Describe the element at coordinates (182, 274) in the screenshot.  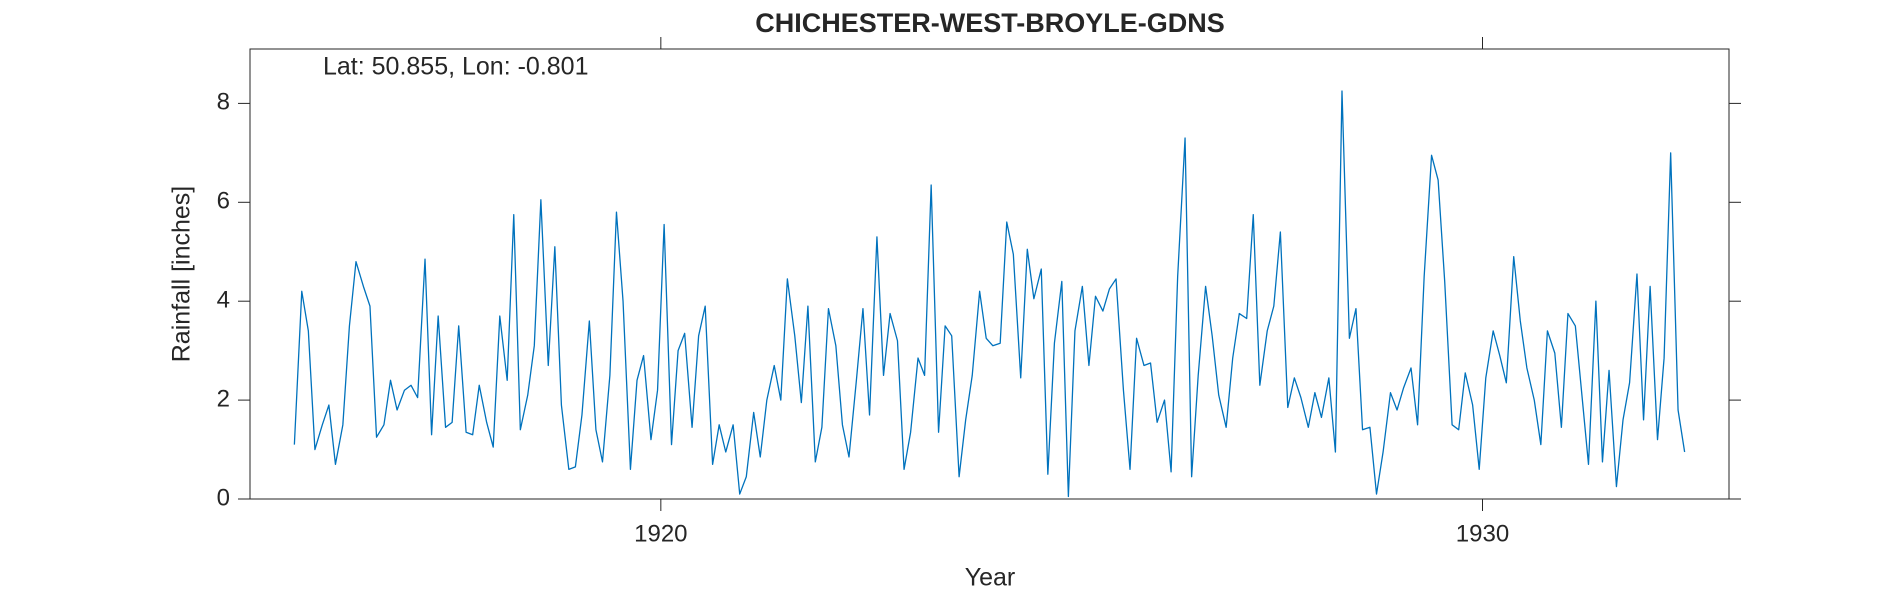
I see `y-axis-label: Rainfall [inches]` at that location.